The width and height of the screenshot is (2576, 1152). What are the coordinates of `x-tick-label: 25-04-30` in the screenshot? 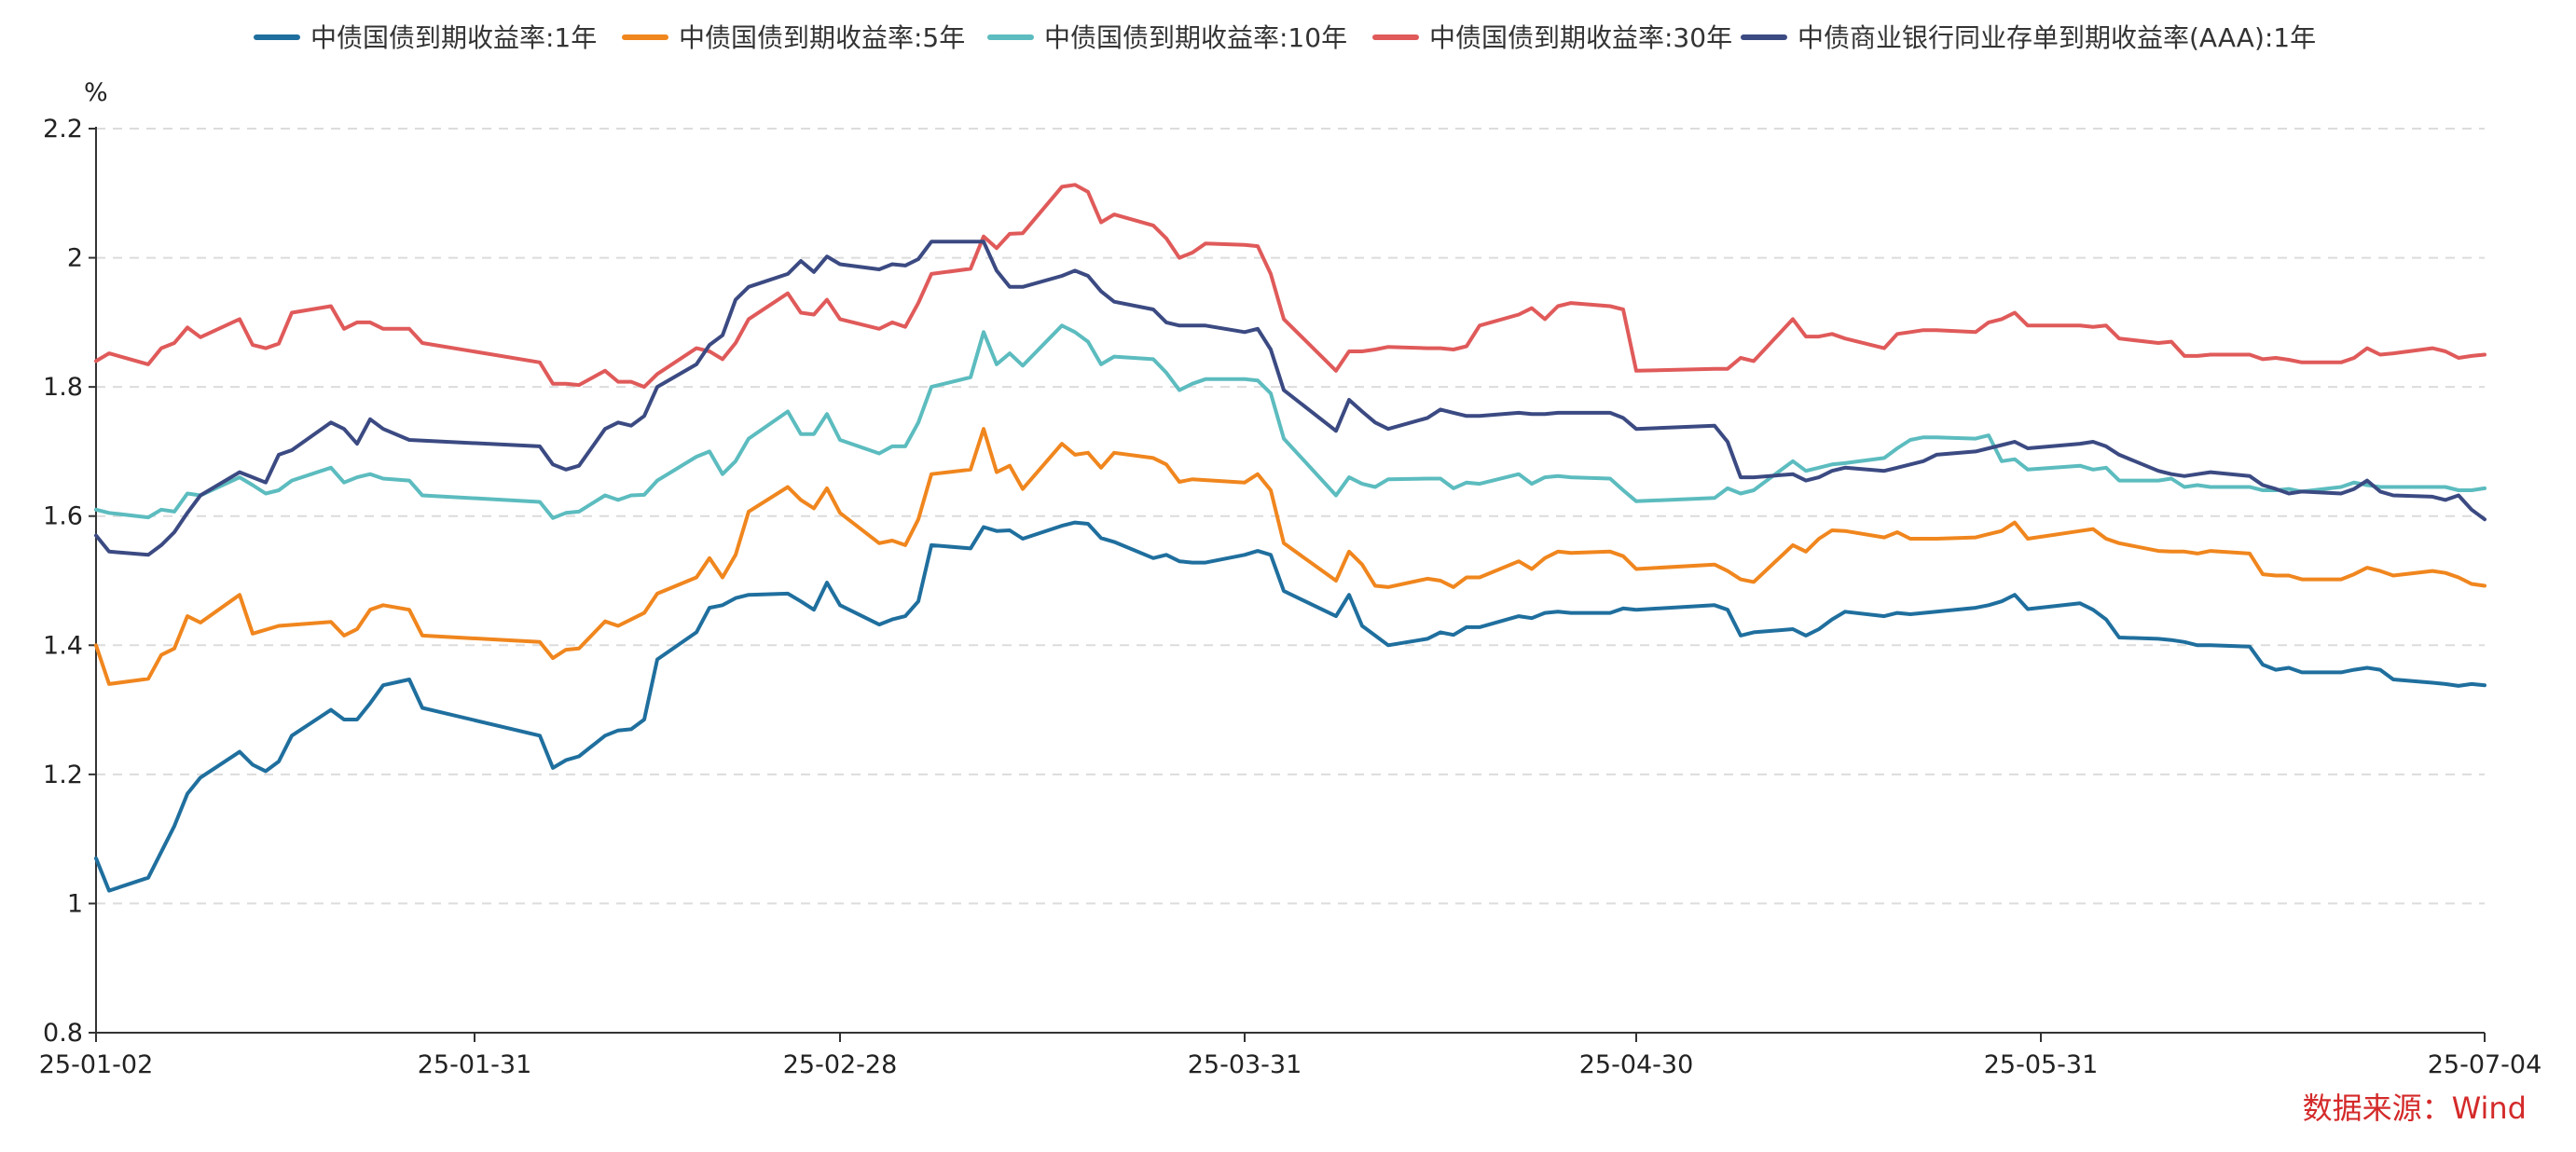 It's located at (1636, 1064).